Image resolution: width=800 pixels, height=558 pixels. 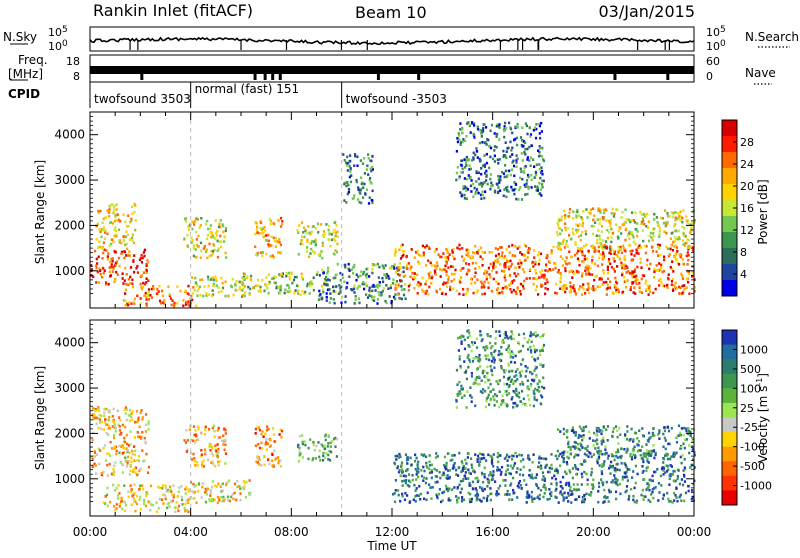 What do you see at coordinates (58, 32) in the screenshot?
I see `noise-ytick-top-left: 105` at bounding box center [58, 32].